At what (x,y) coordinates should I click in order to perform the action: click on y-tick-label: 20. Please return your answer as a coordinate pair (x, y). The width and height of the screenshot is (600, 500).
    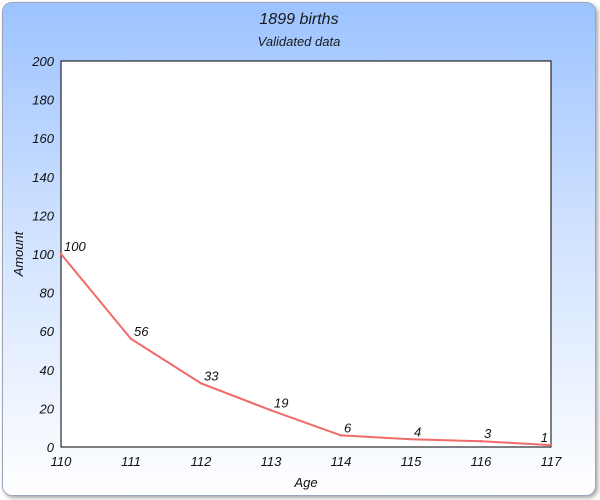
    Looking at the image, I should click on (47, 408).